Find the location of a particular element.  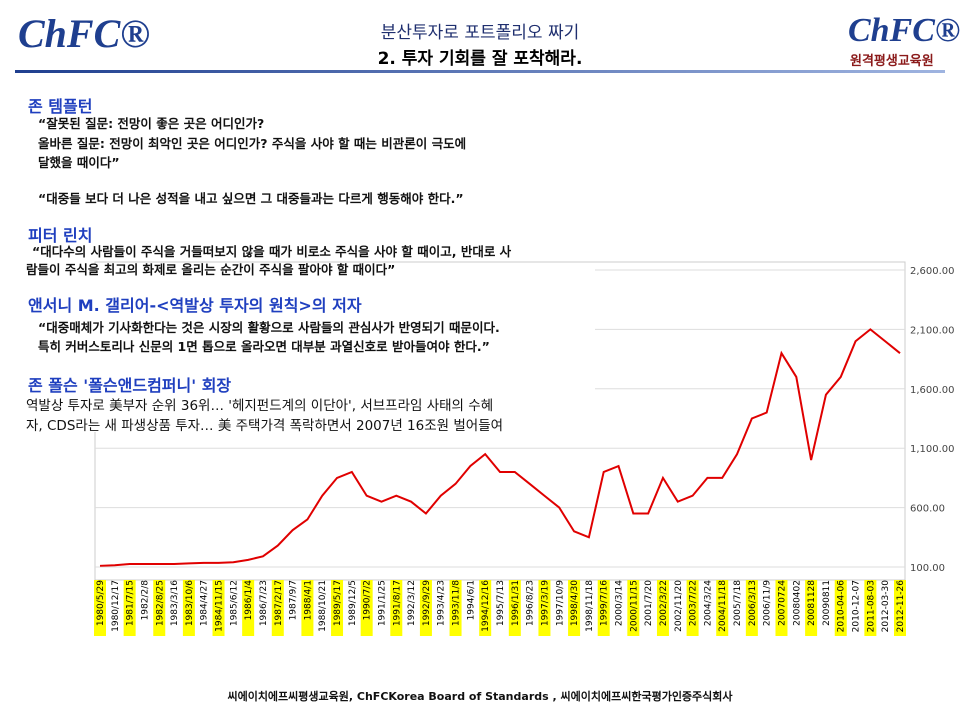

y-tick-label: 2,100.00 is located at coordinates (932, 330).